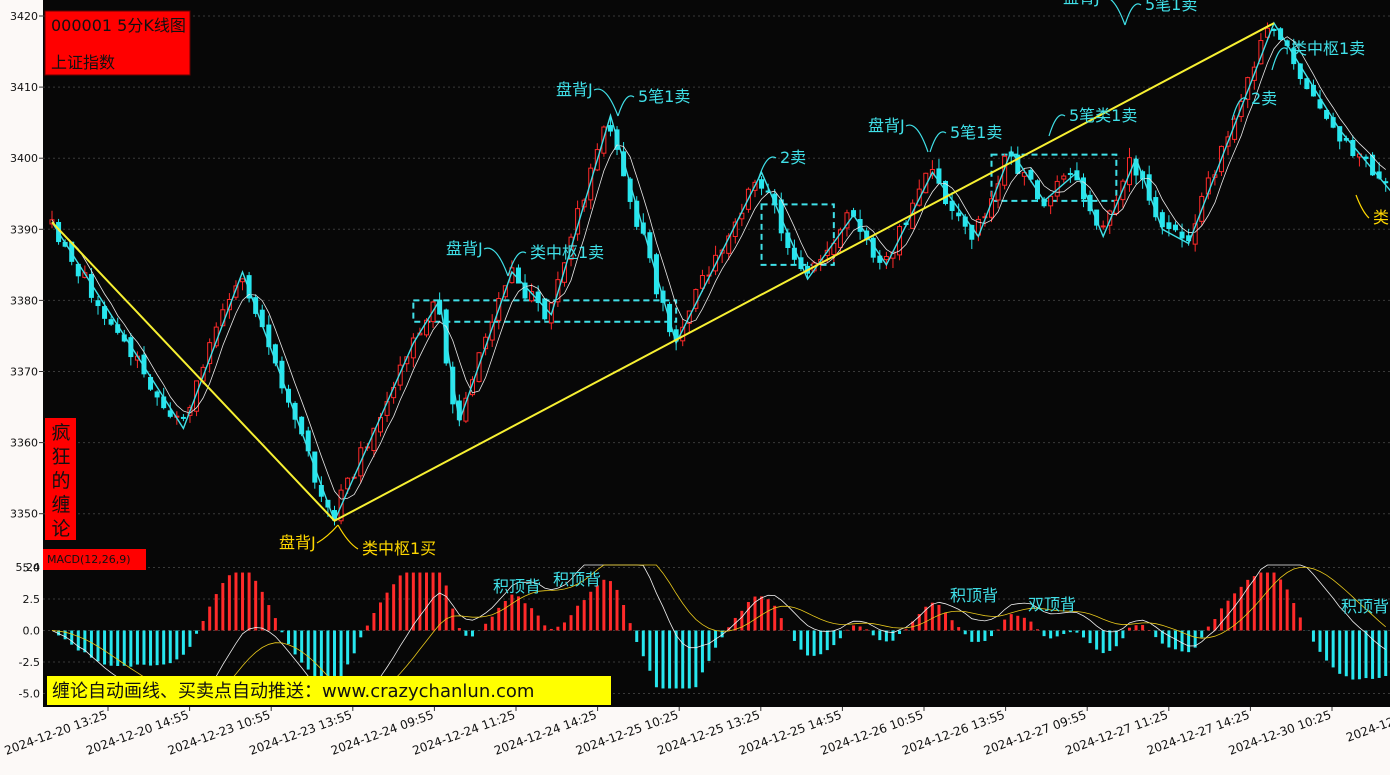 The height and width of the screenshot is (775, 1390). Describe the element at coordinates (29, 662) in the screenshot. I see `macd-tick-label: -2.5` at that location.